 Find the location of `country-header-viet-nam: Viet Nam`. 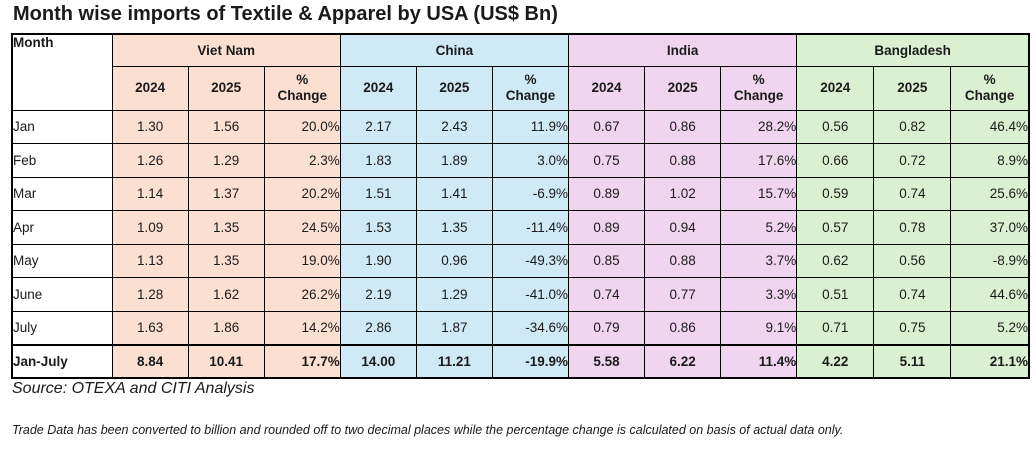

country-header-viet-nam: Viet Nam is located at coordinates (226, 50).